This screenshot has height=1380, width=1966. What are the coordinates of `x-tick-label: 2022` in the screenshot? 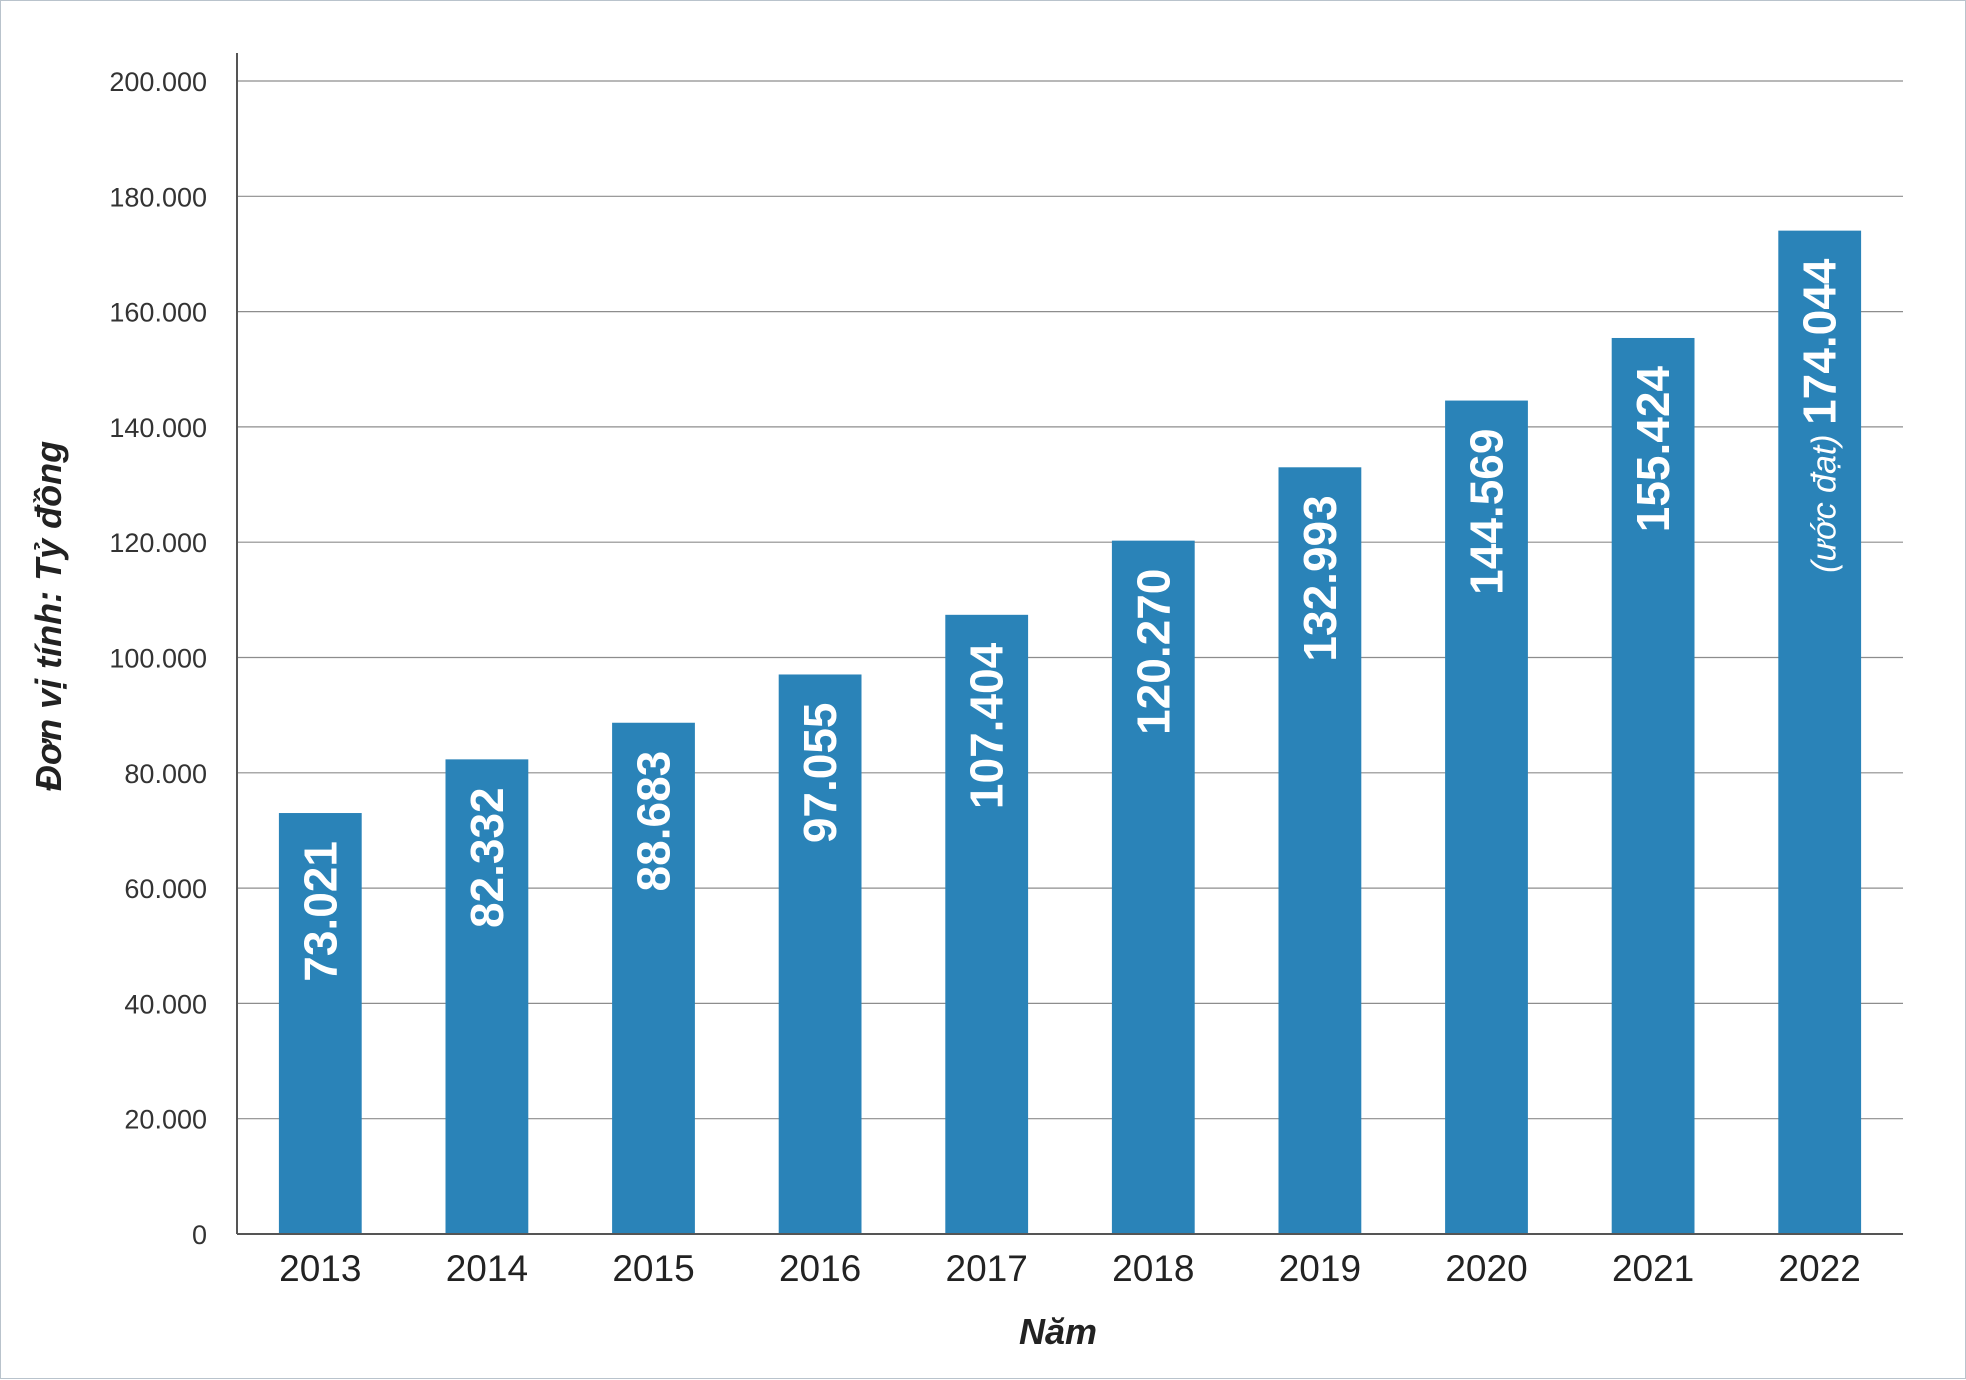 It's located at (1820, 1268).